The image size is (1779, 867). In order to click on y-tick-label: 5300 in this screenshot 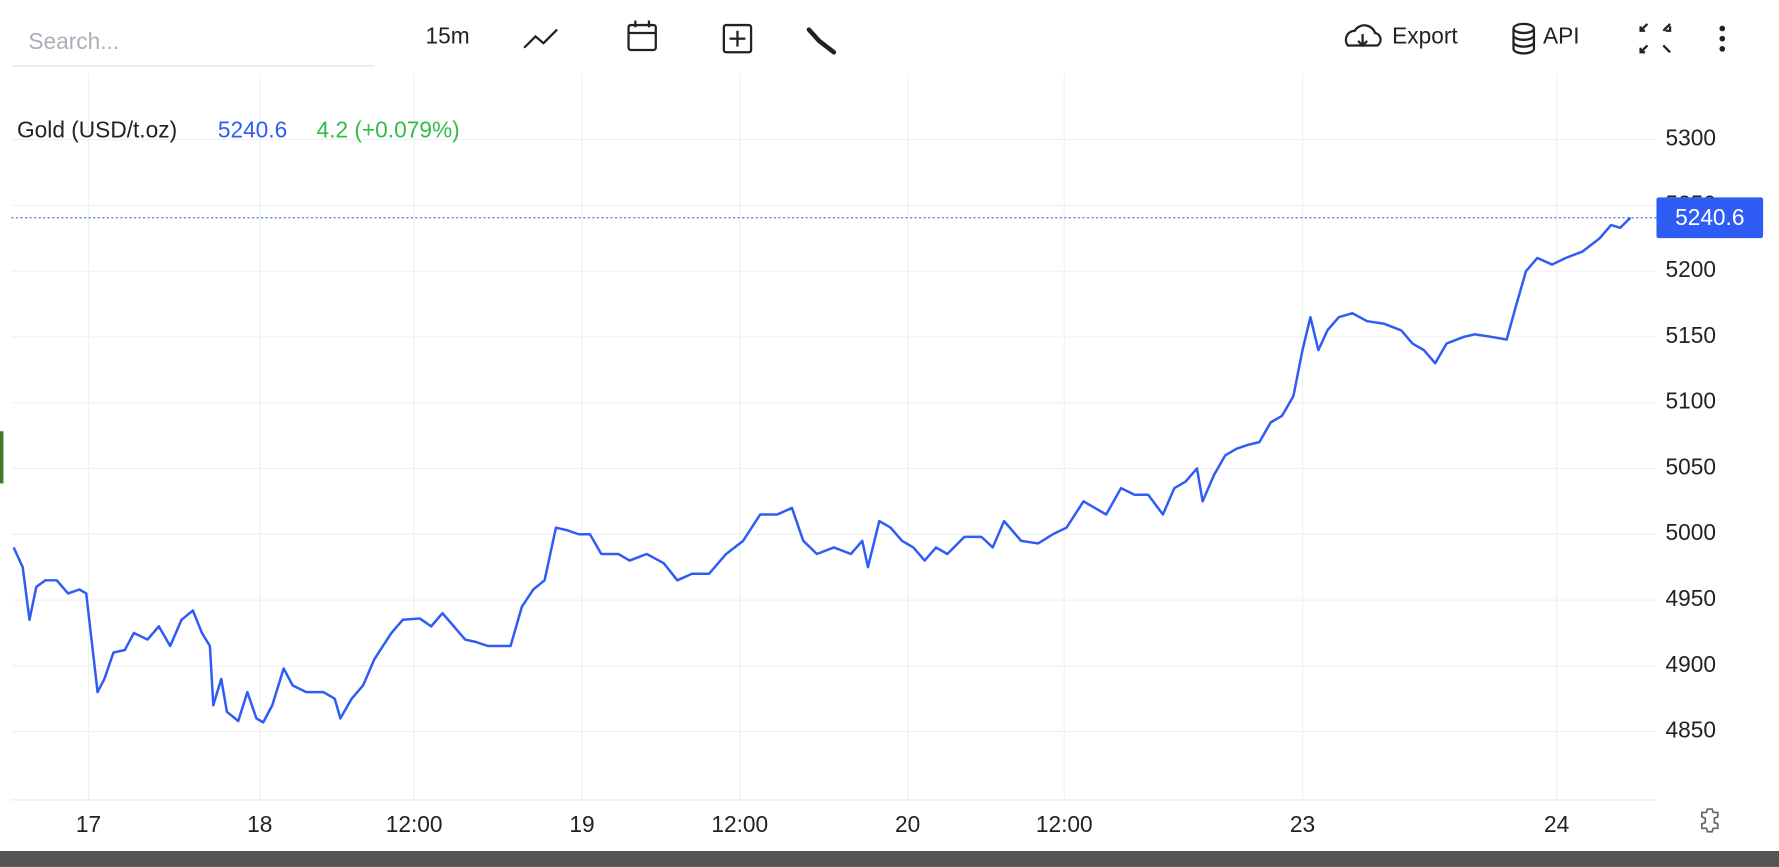, I will do `click(1691, 138)`.